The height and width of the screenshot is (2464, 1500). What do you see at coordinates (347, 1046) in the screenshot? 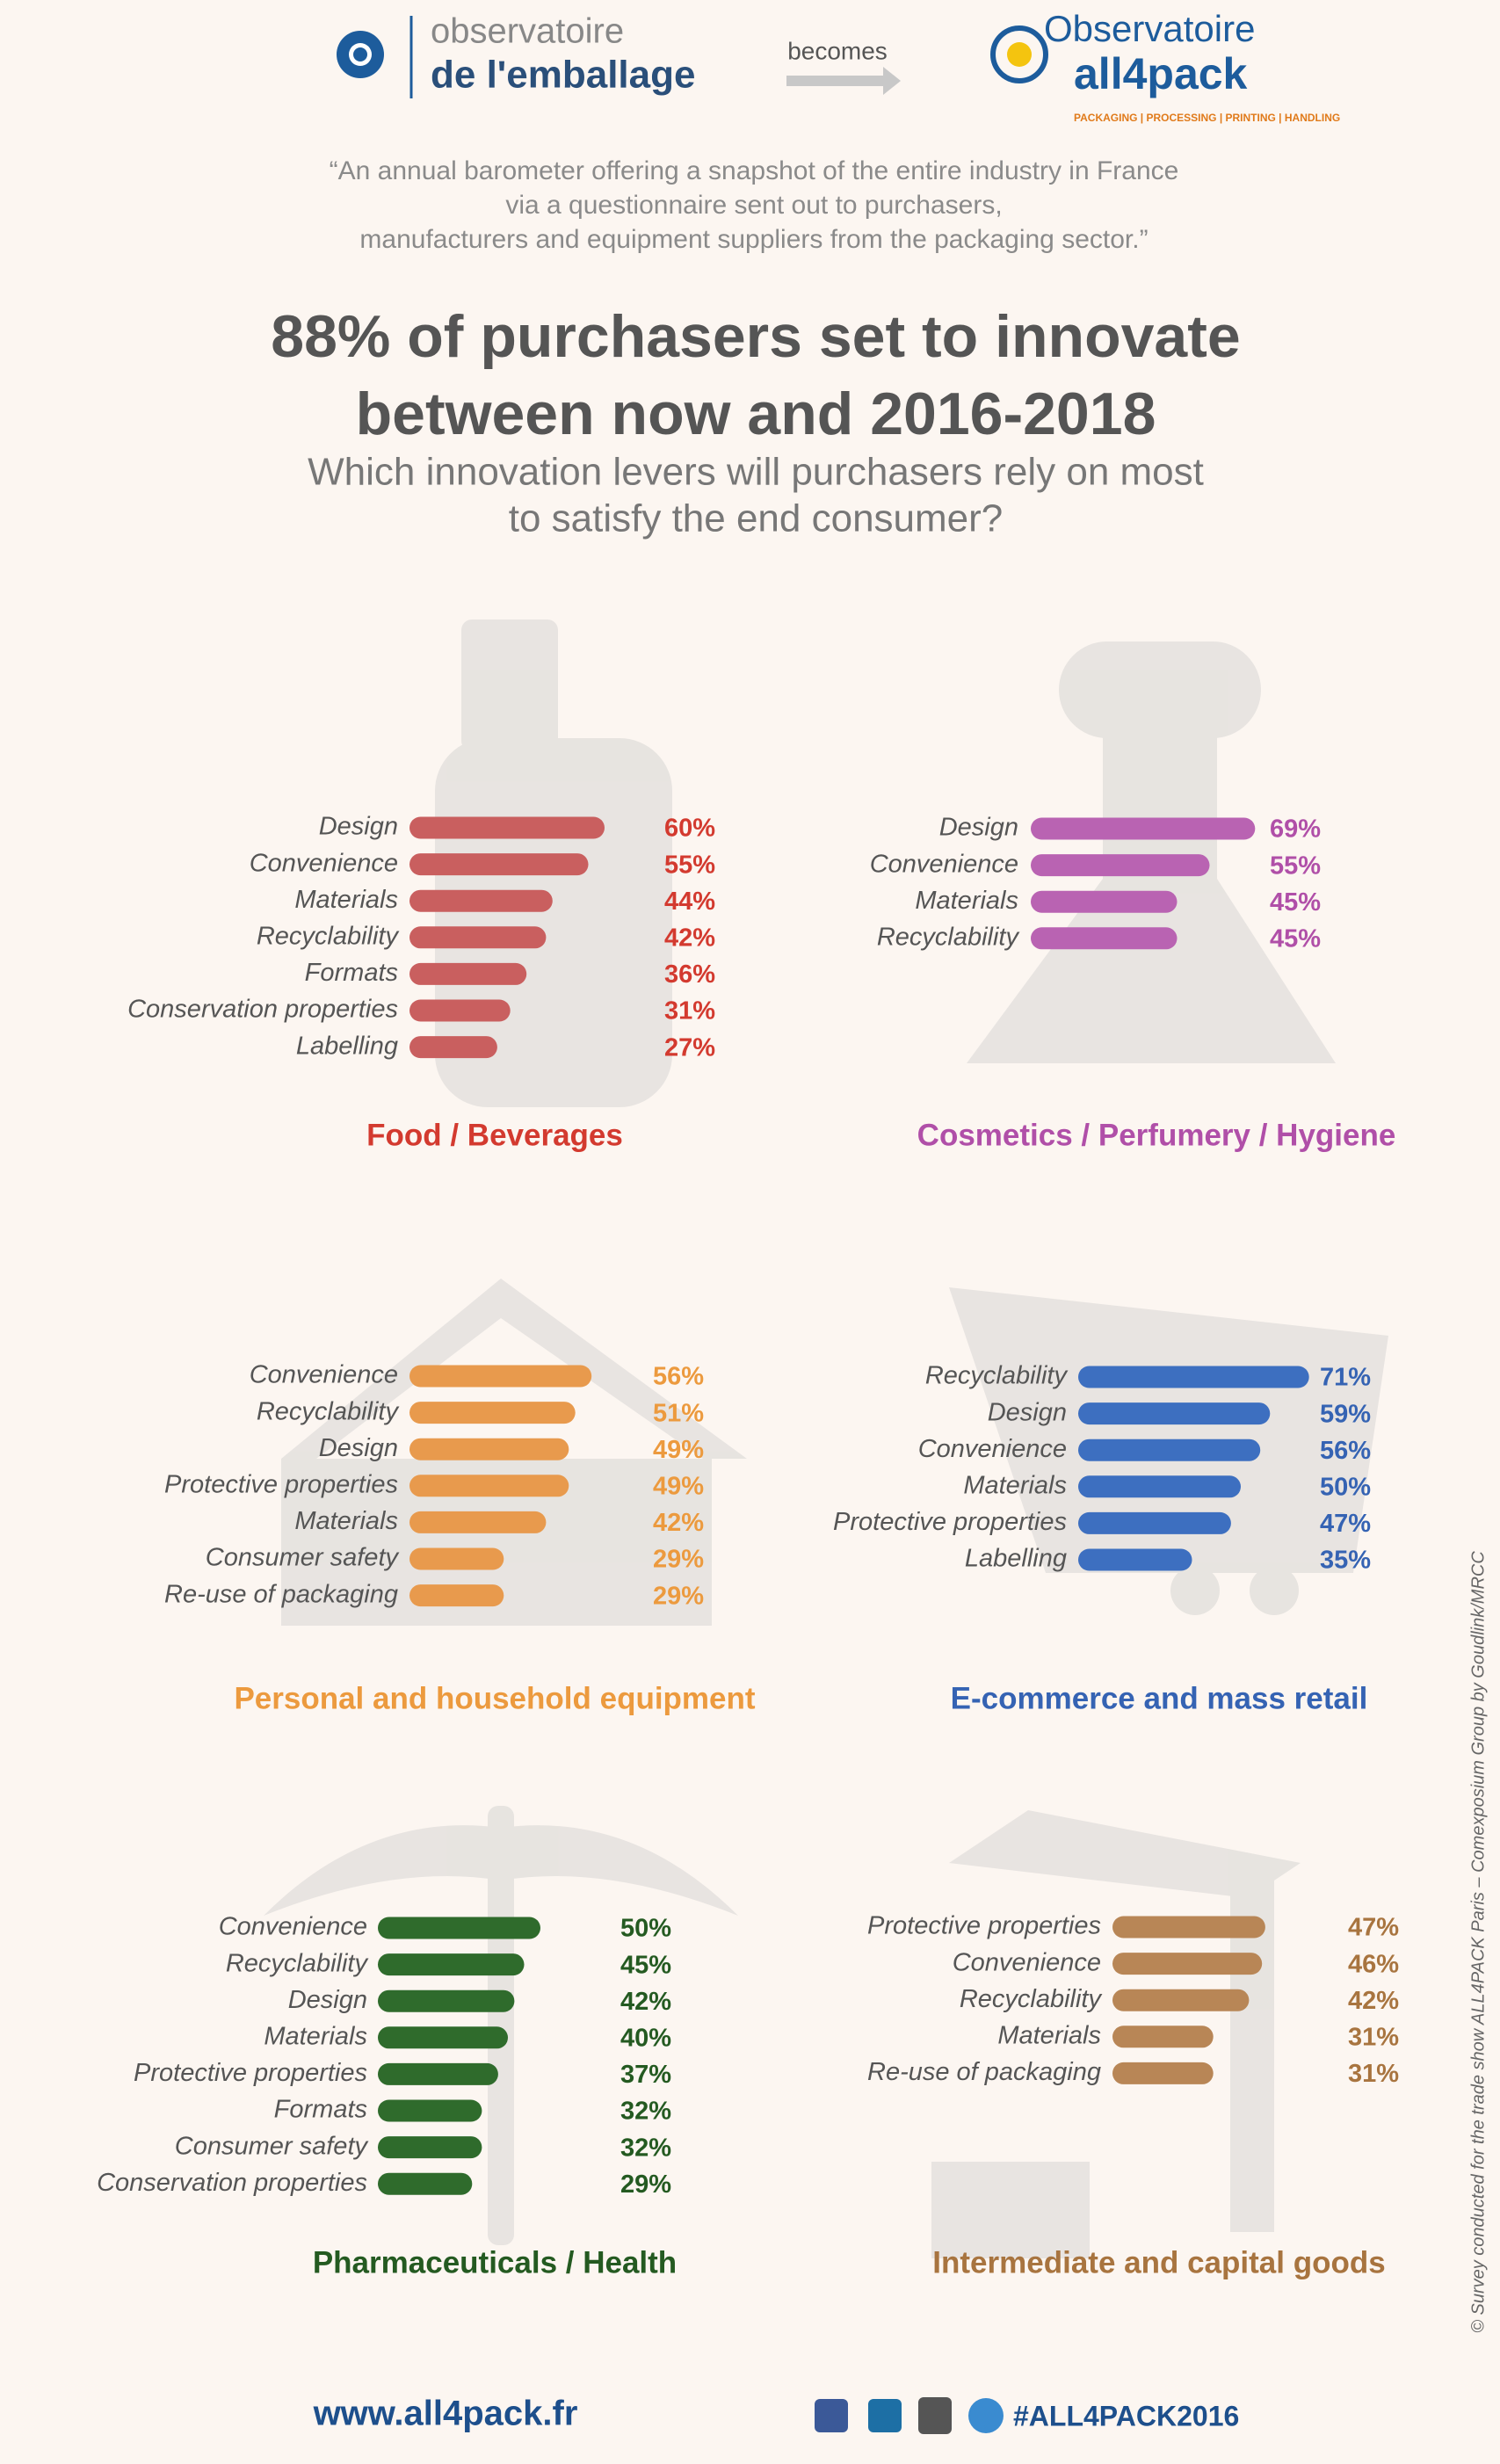
I see `category-label: Labelling` at bounding box center [347, 1046].